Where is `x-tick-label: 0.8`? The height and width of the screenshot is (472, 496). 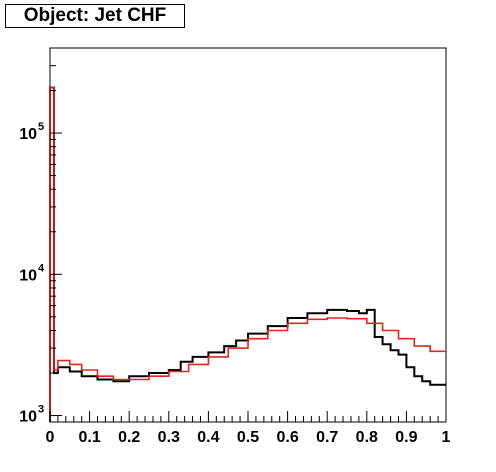 x-tick-label: 0.8 is located at coordinates (367, 437).